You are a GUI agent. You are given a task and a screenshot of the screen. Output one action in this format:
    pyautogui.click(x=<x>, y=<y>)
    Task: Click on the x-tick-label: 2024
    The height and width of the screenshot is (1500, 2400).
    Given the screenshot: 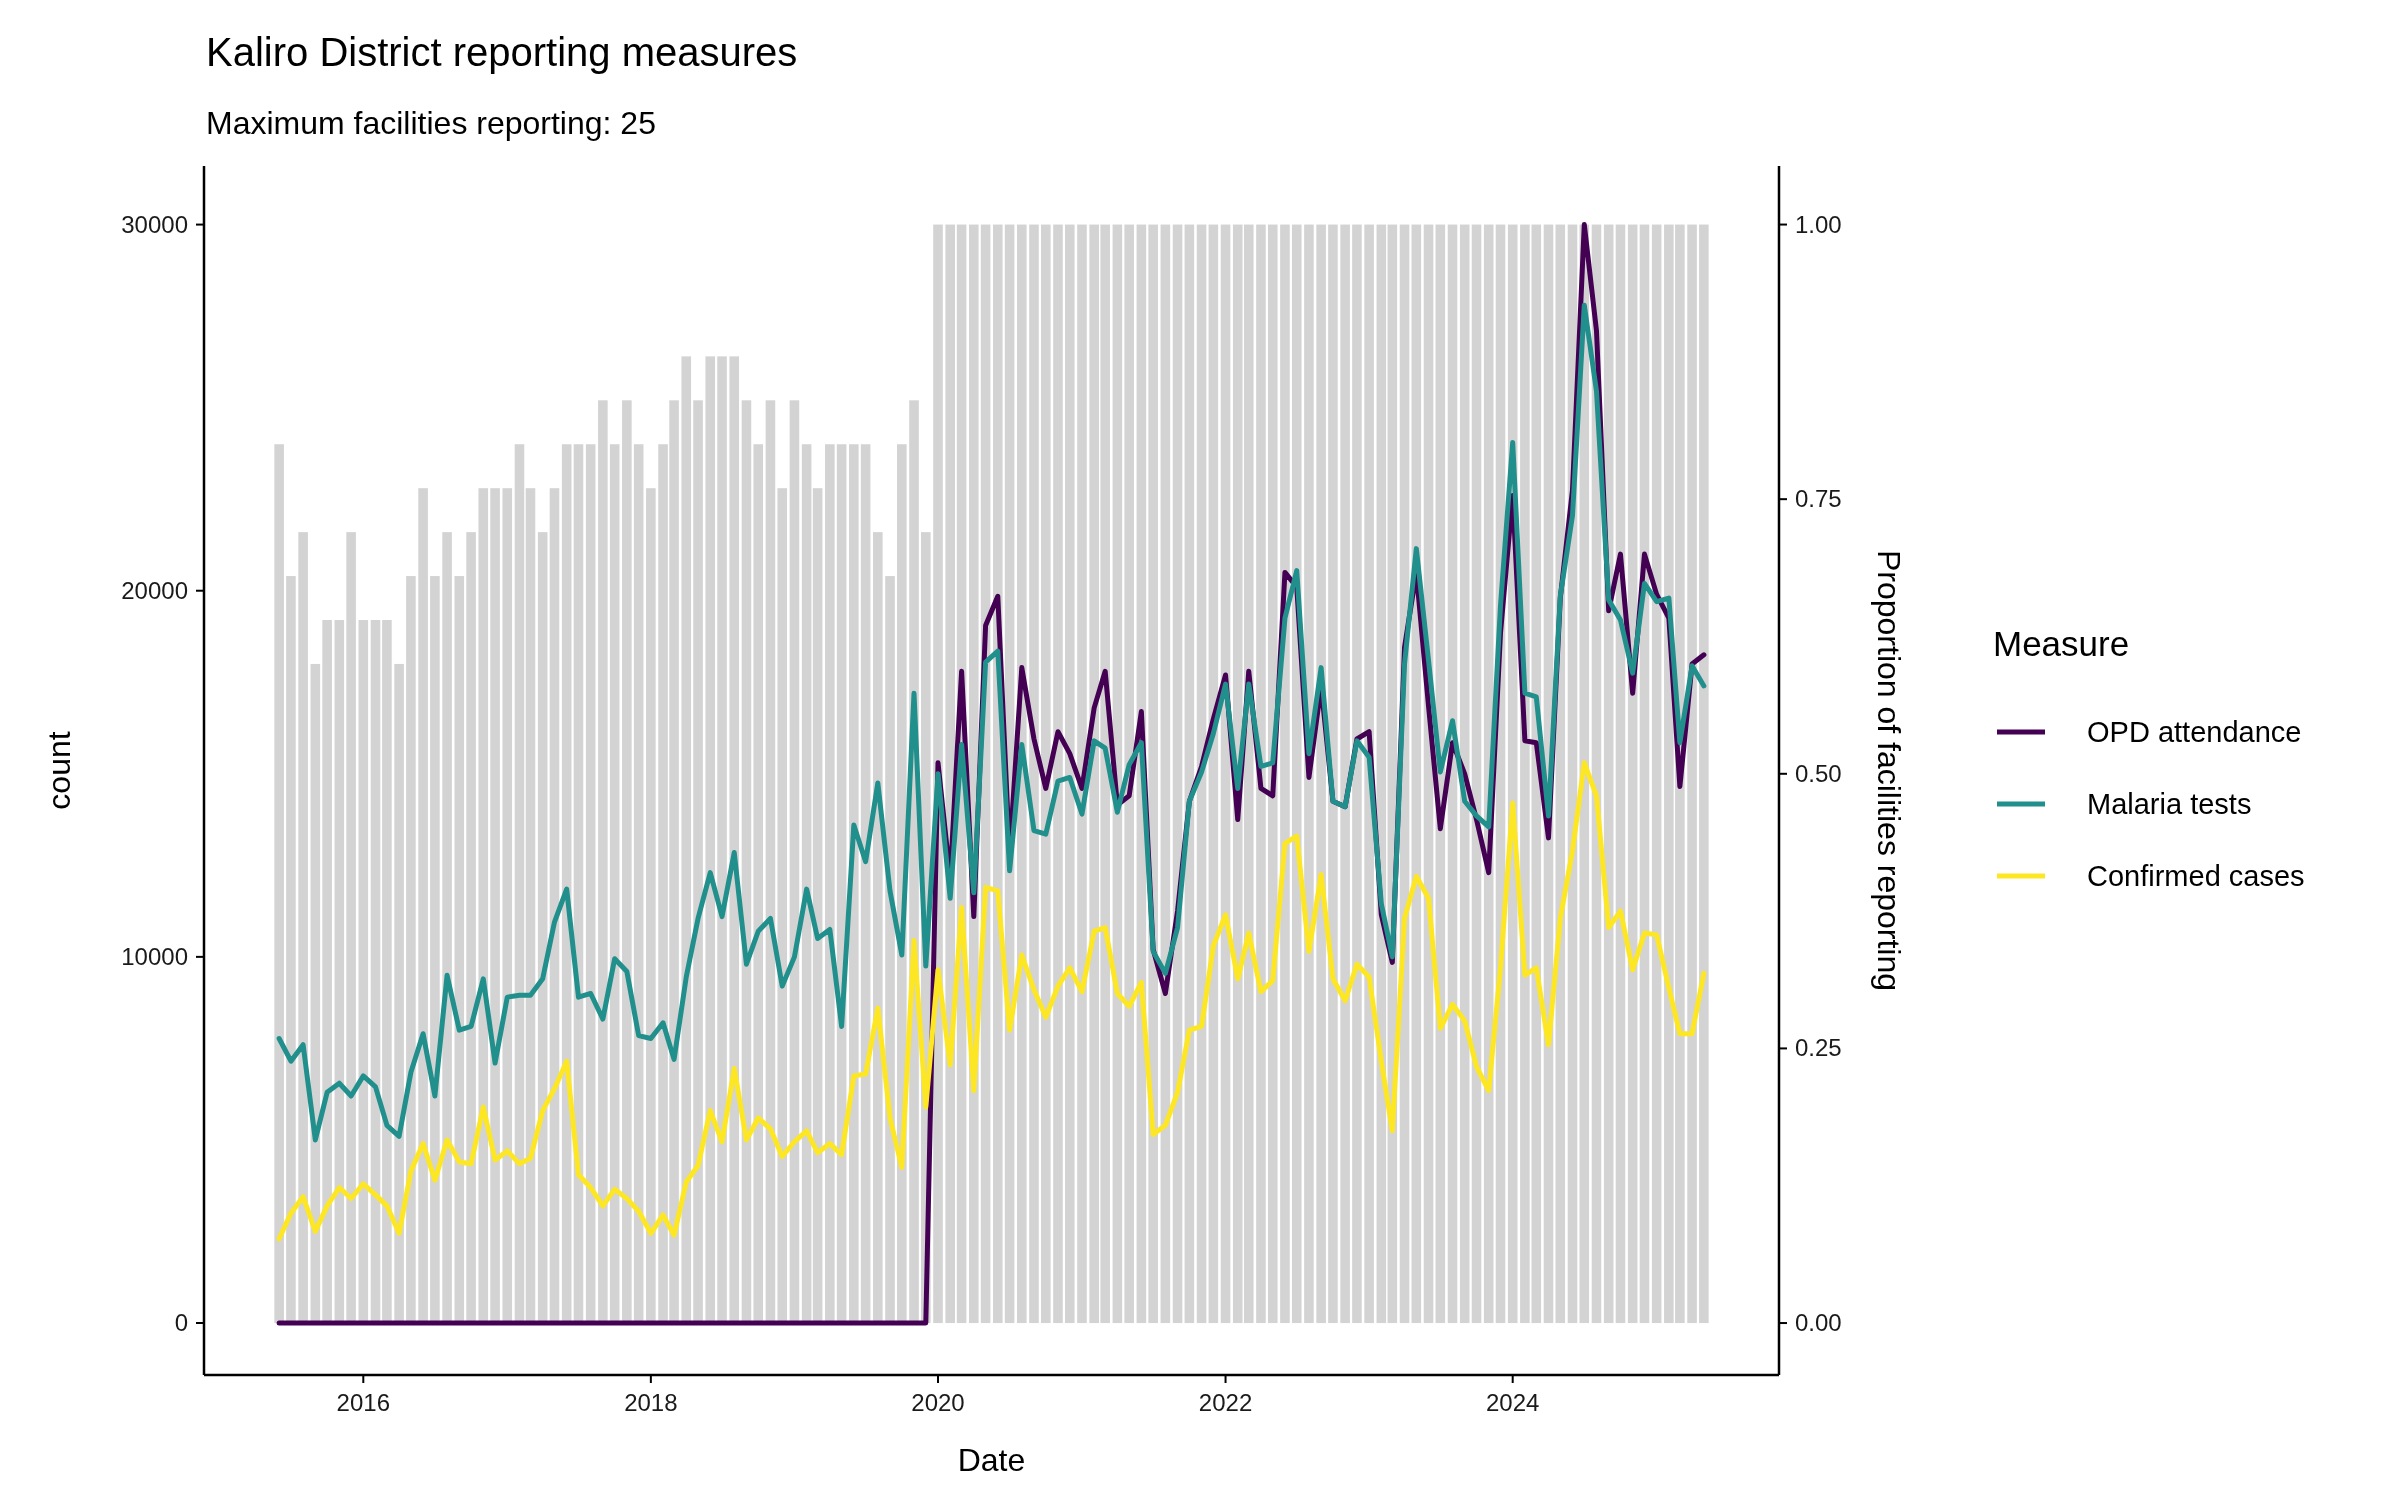 What is the action you would take?
    pyautogui.click(x=1513, y=1402)
    